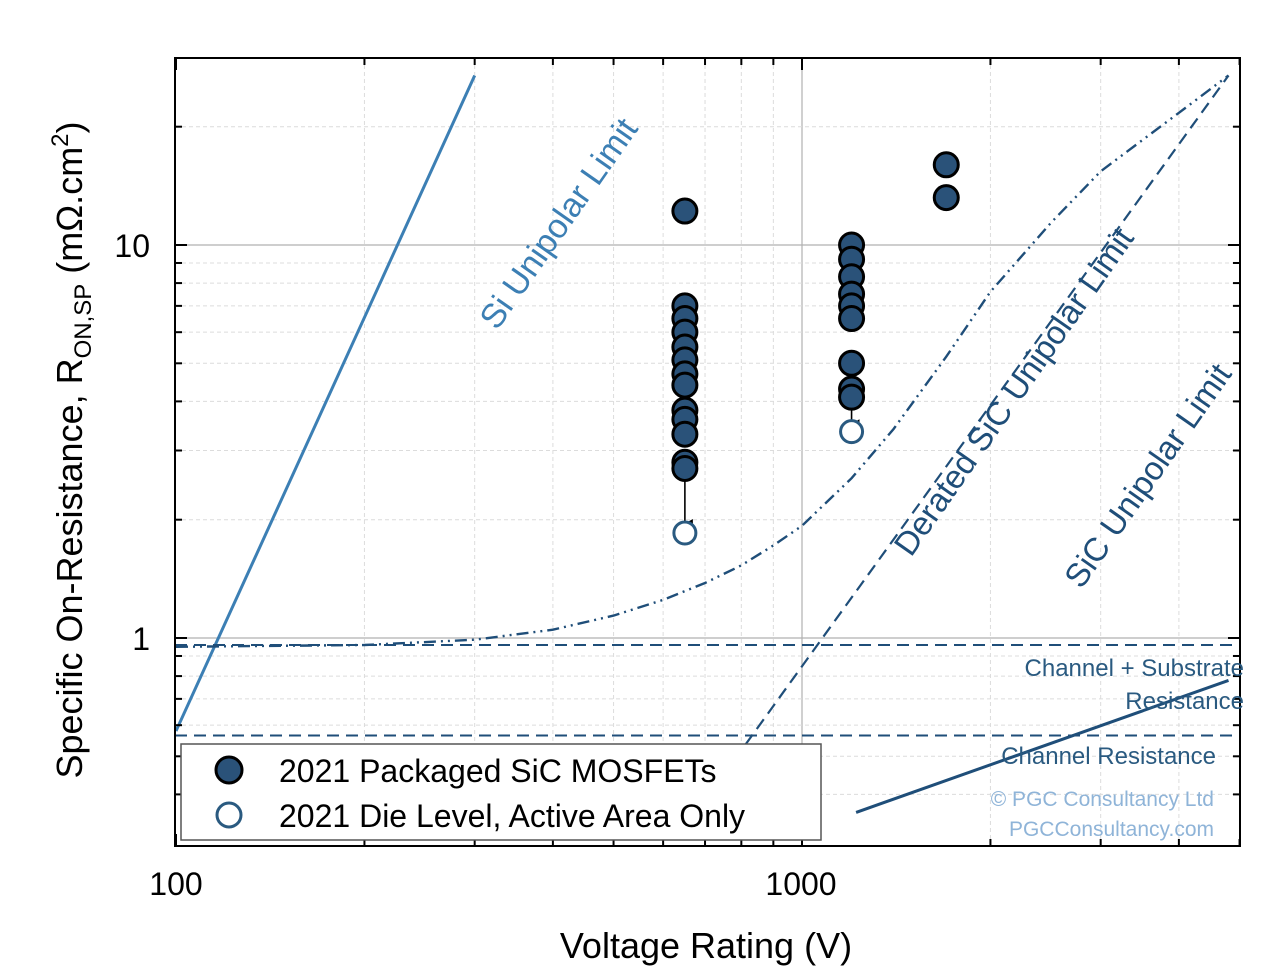 Image resolution: width=1280 pixels, height=980 pixels. I want to click on sic-unipolar-limit-line, so click(1042, 746).